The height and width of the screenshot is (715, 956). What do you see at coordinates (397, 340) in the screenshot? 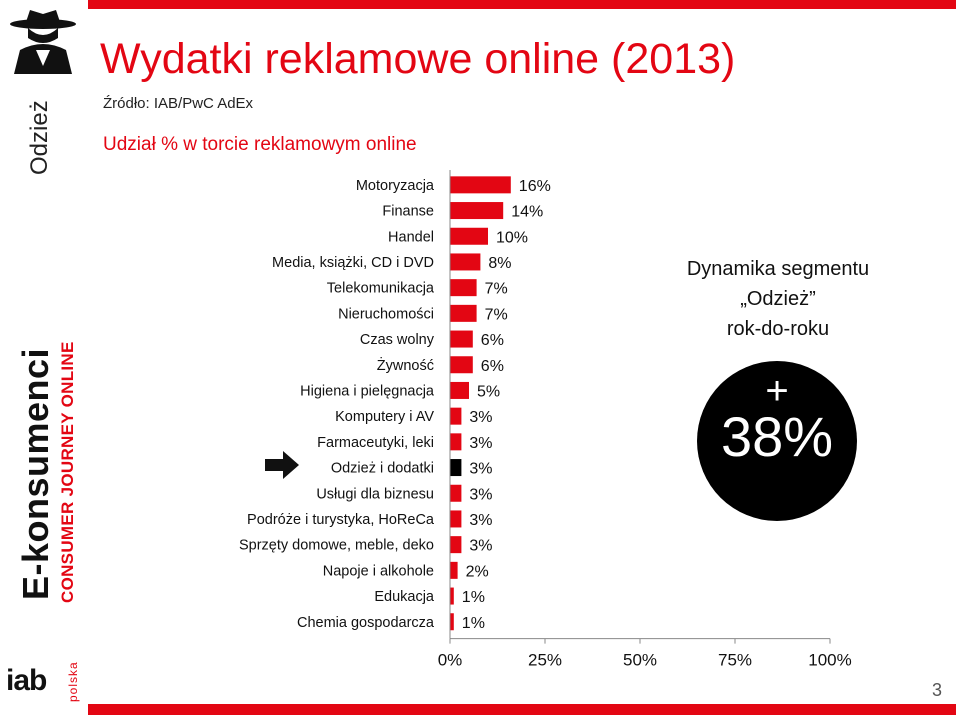
I see `category-label: Czas wolny` at bounding box center [397, 340].